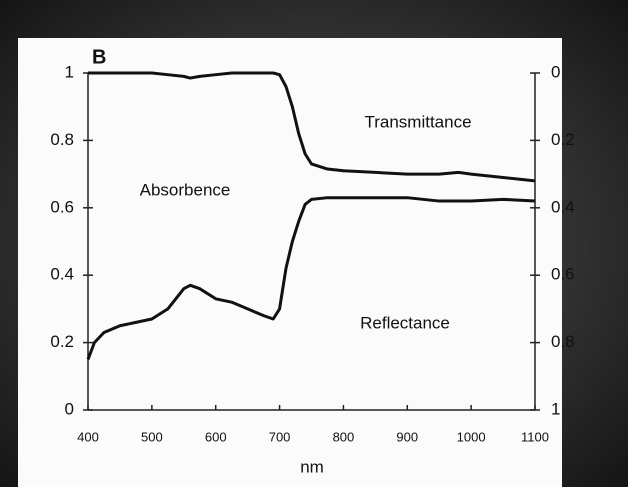  I want to click on y-tick-label: 0.2, so click(62, 341).